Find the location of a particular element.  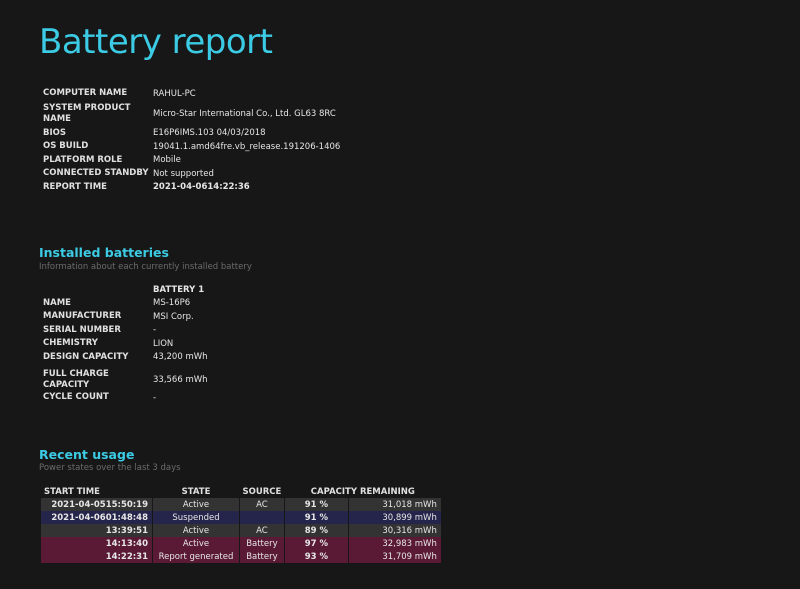

battery-label: MANUFACTURER is located at coordinates (82, 316).